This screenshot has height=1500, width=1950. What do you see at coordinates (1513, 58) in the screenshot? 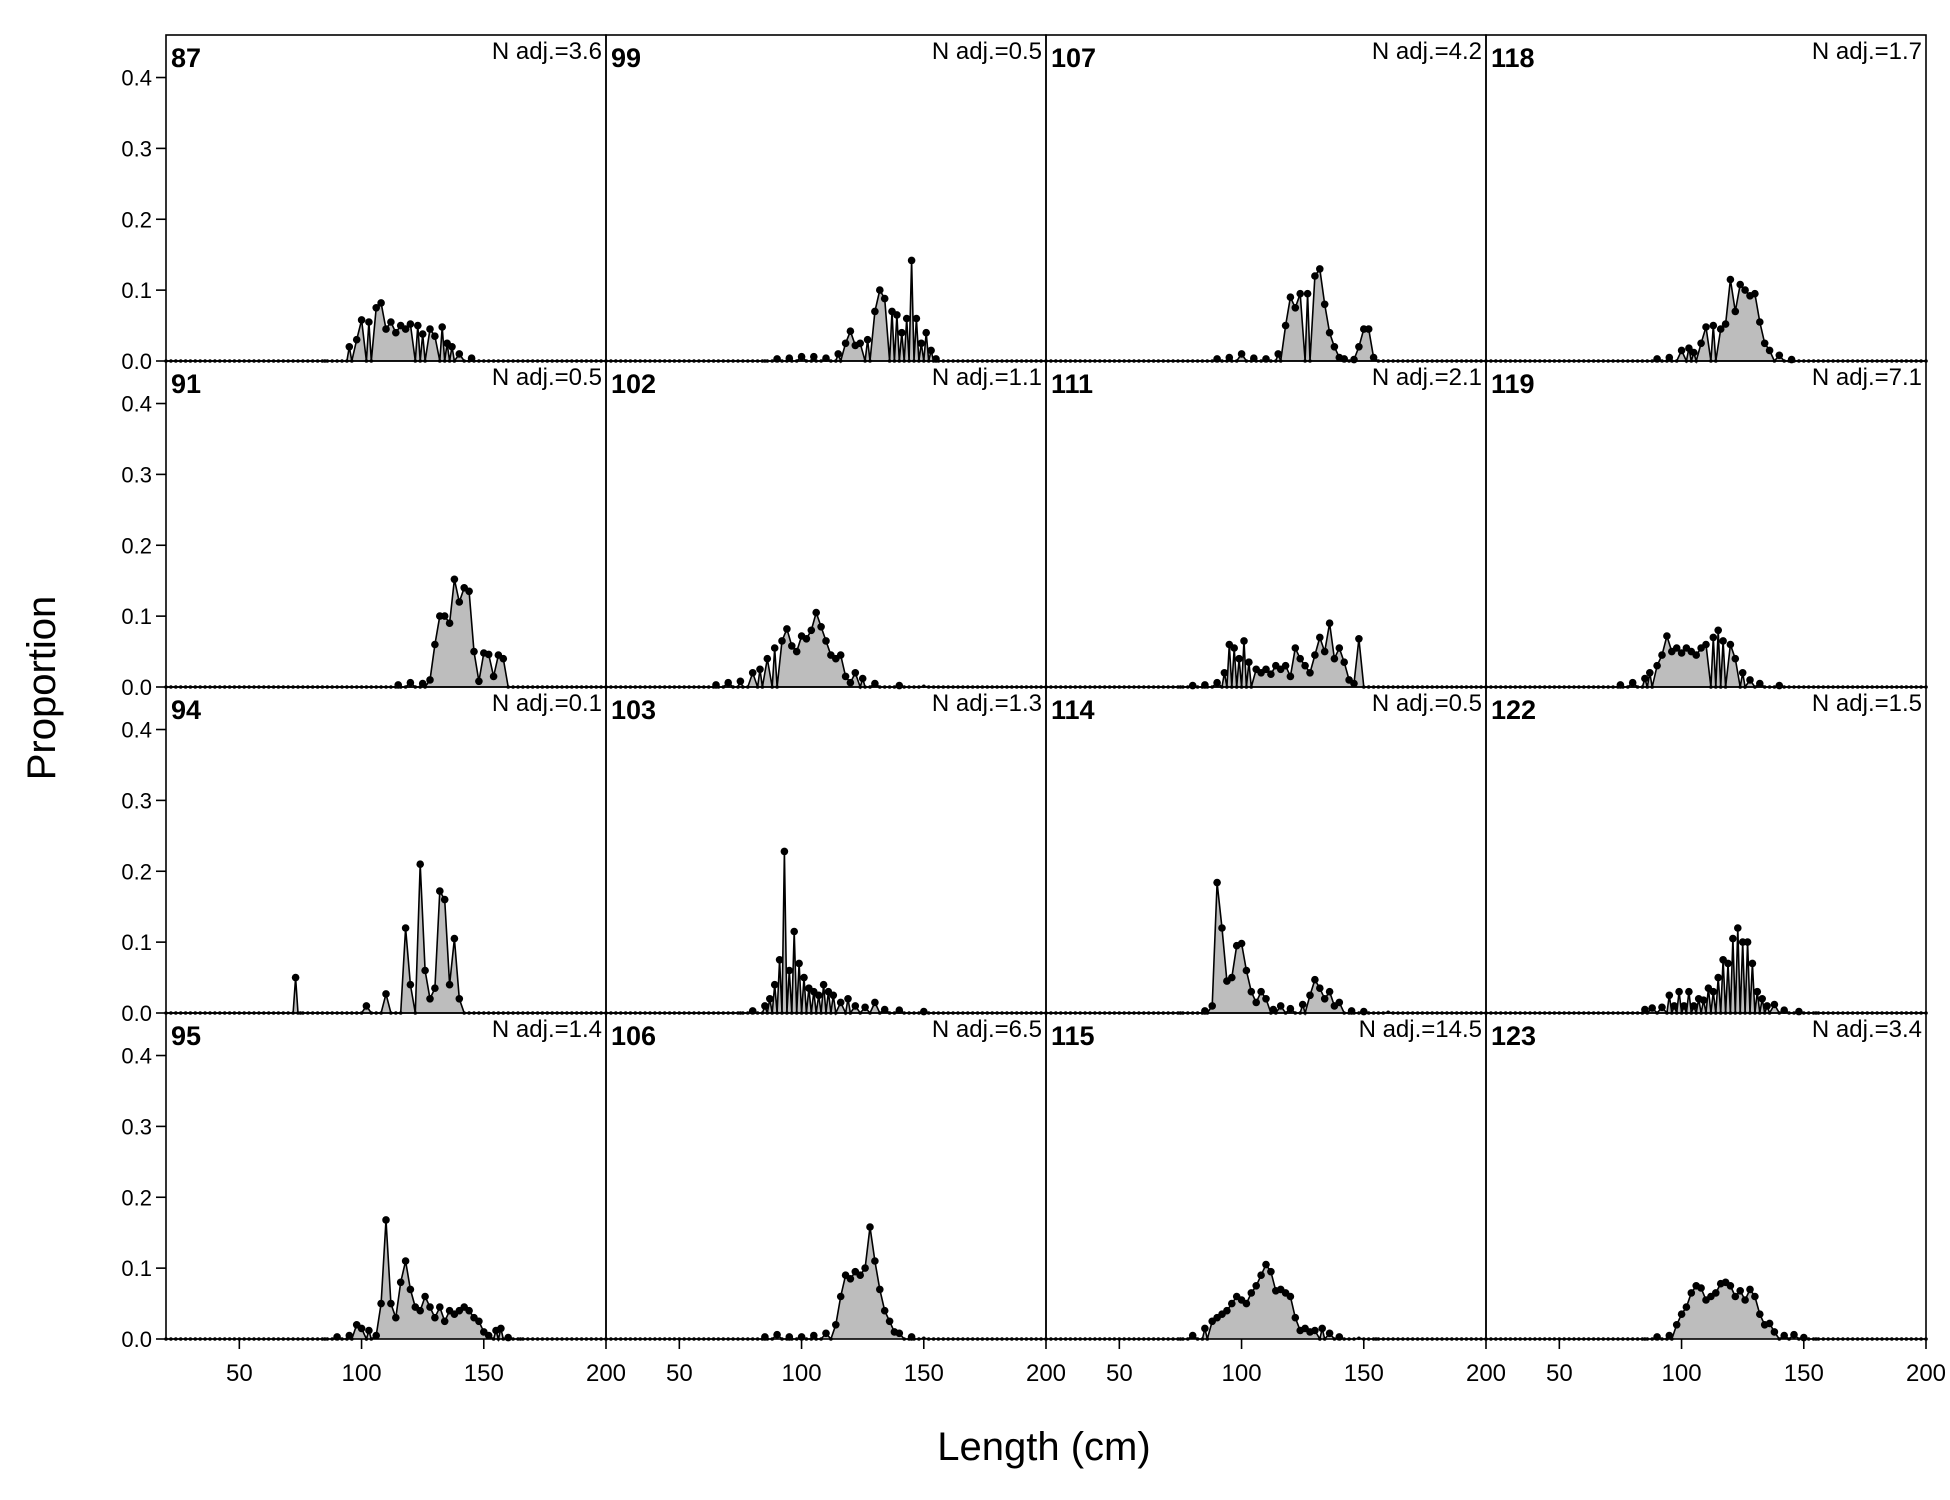
I see `panel-id-label: 118` at bounding box center [1513, 58].